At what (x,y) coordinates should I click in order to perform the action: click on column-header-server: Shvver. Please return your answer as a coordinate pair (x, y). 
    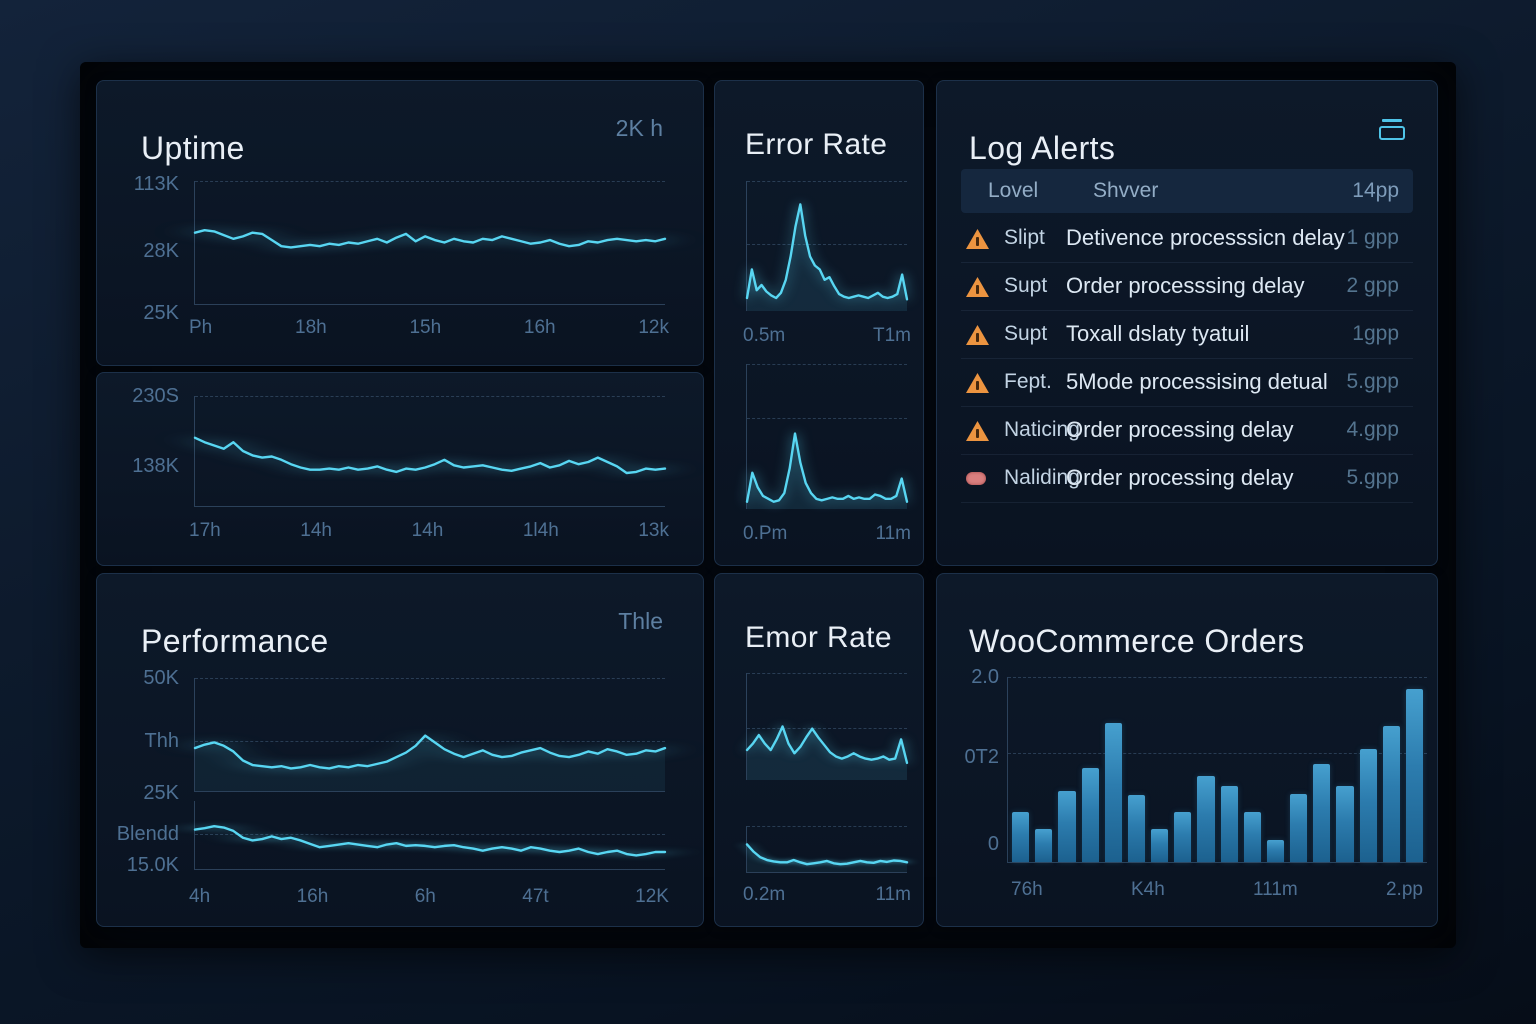
    Looking at the image, I should click on (1126, 190).